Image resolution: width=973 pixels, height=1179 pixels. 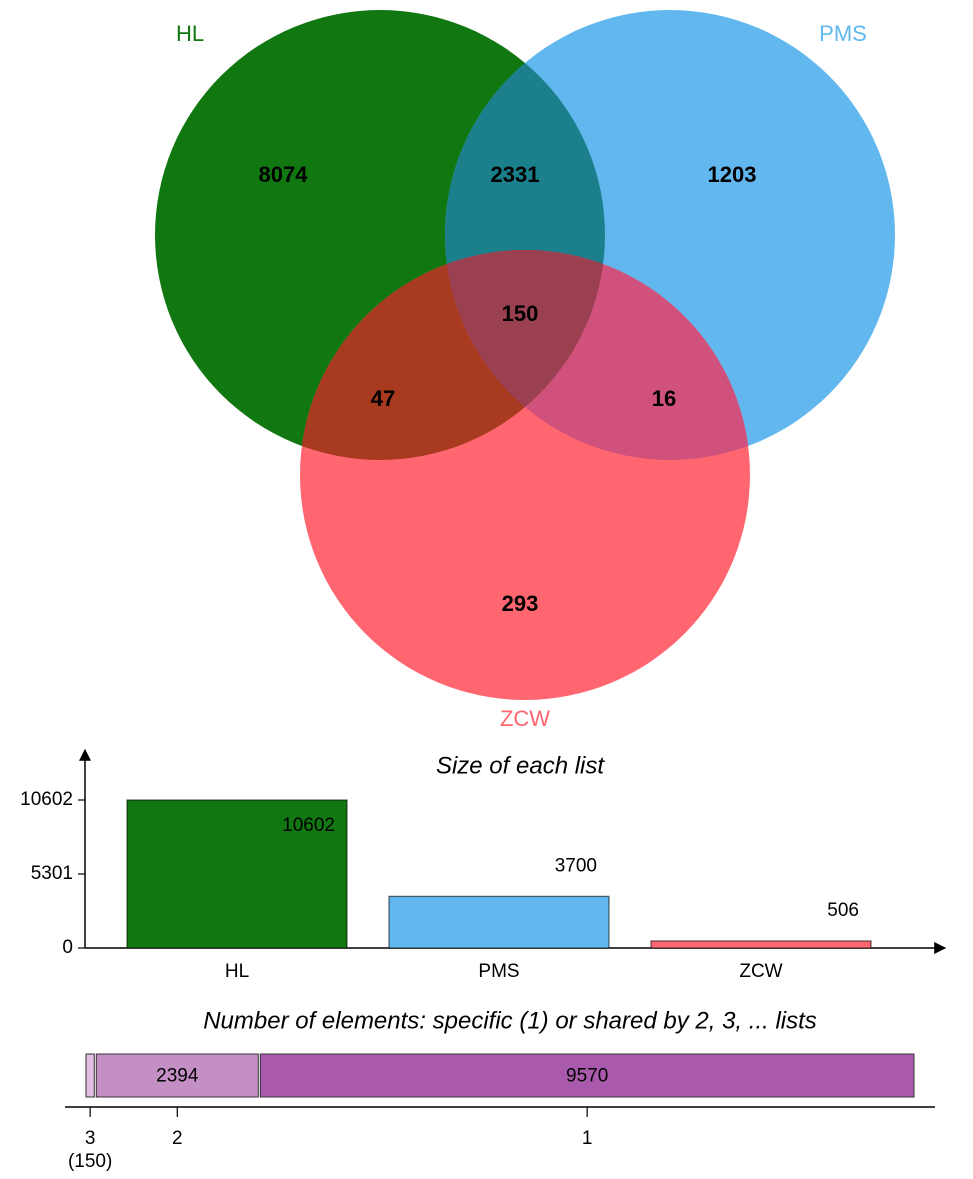 I want to click on category-label: 3, so click(x=90, y=1138).